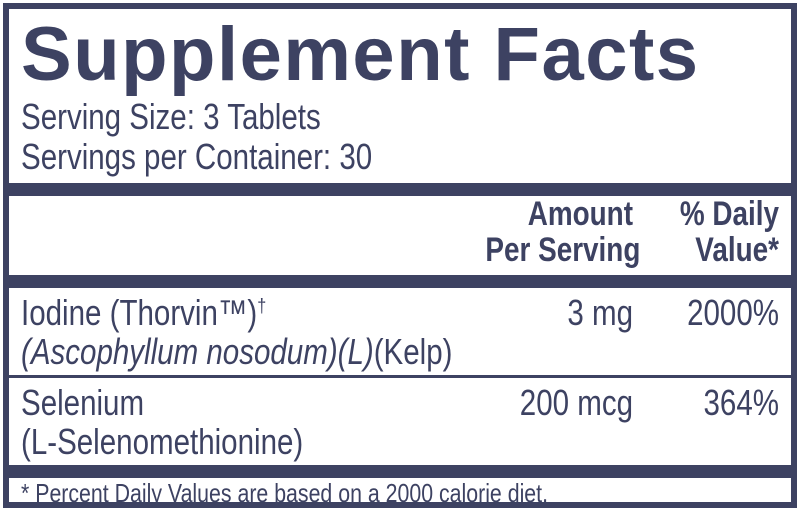 The height and width of the screenshot is (514, 800). I want to click on ingredient-amount: 3 mg, so click(600, 312).